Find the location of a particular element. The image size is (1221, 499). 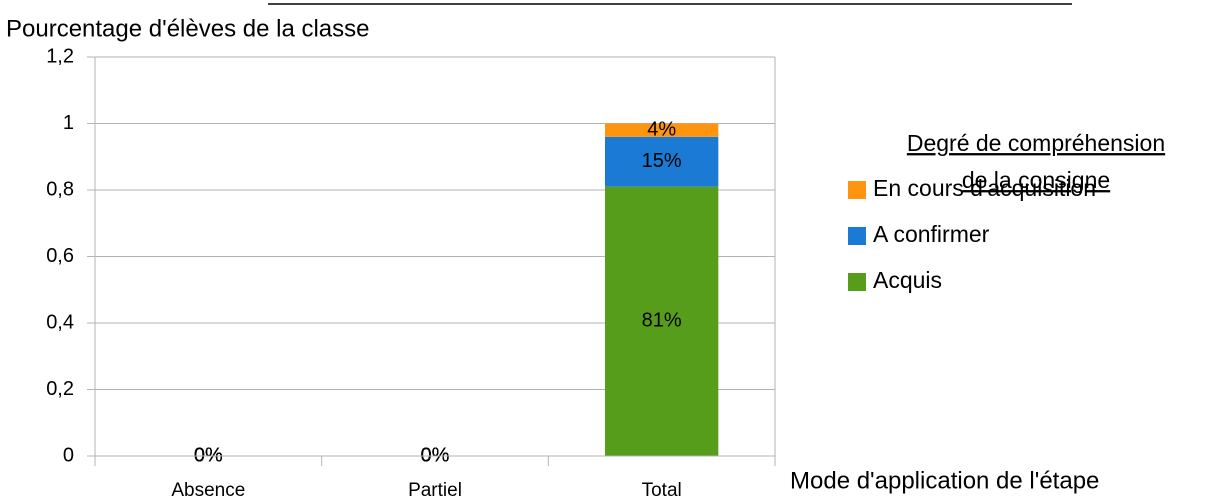

y-tick-label: 1 is located at coordinates (68, 123).